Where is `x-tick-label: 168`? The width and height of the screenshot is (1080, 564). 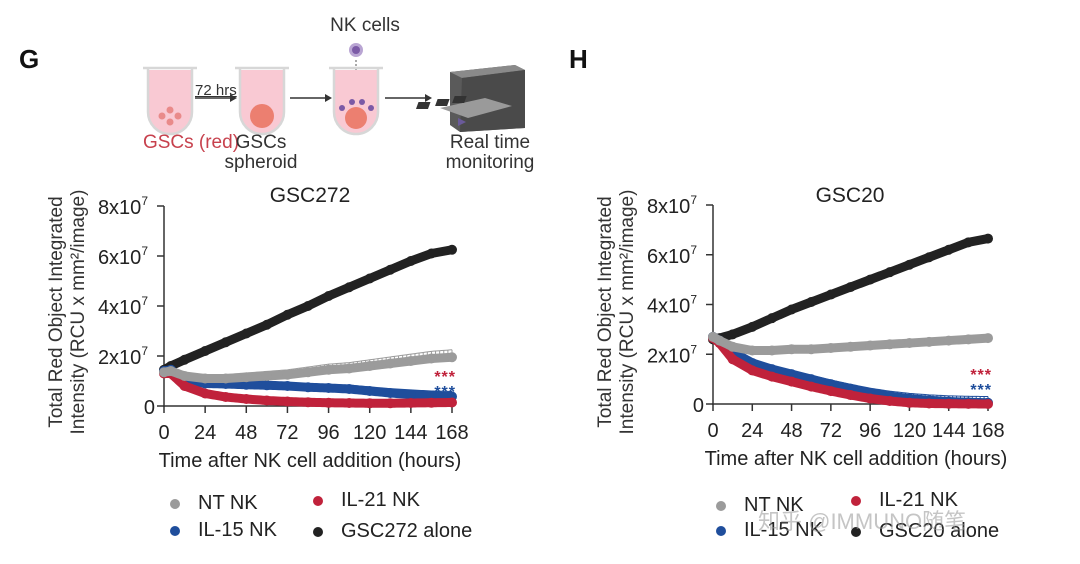
x-tick-label: 168 is located at coordinates (451, 433).